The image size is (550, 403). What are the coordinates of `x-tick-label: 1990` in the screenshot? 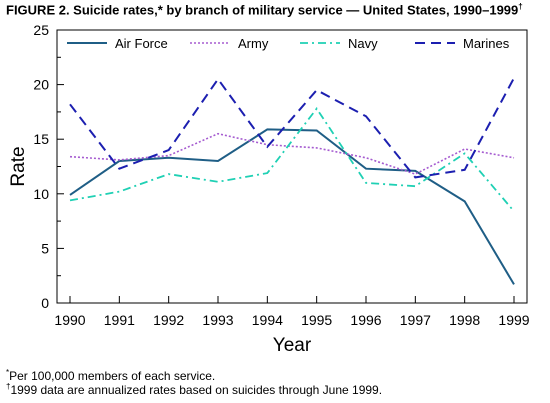 It's located at (69, 320).